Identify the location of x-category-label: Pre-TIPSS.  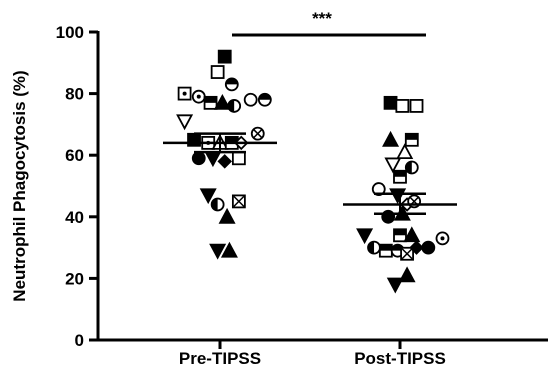
(220, 358).